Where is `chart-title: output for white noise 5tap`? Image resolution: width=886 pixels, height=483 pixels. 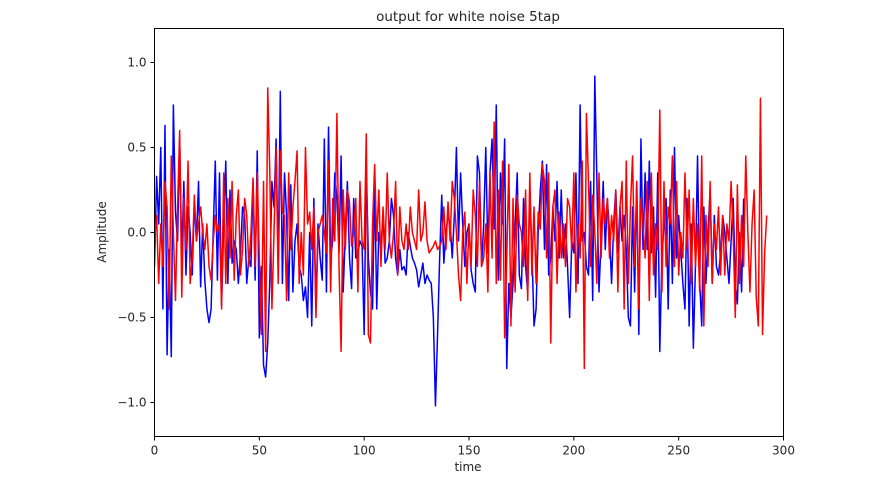
chart-title: output for white noise 5tap is located at coordinates (468, 17).